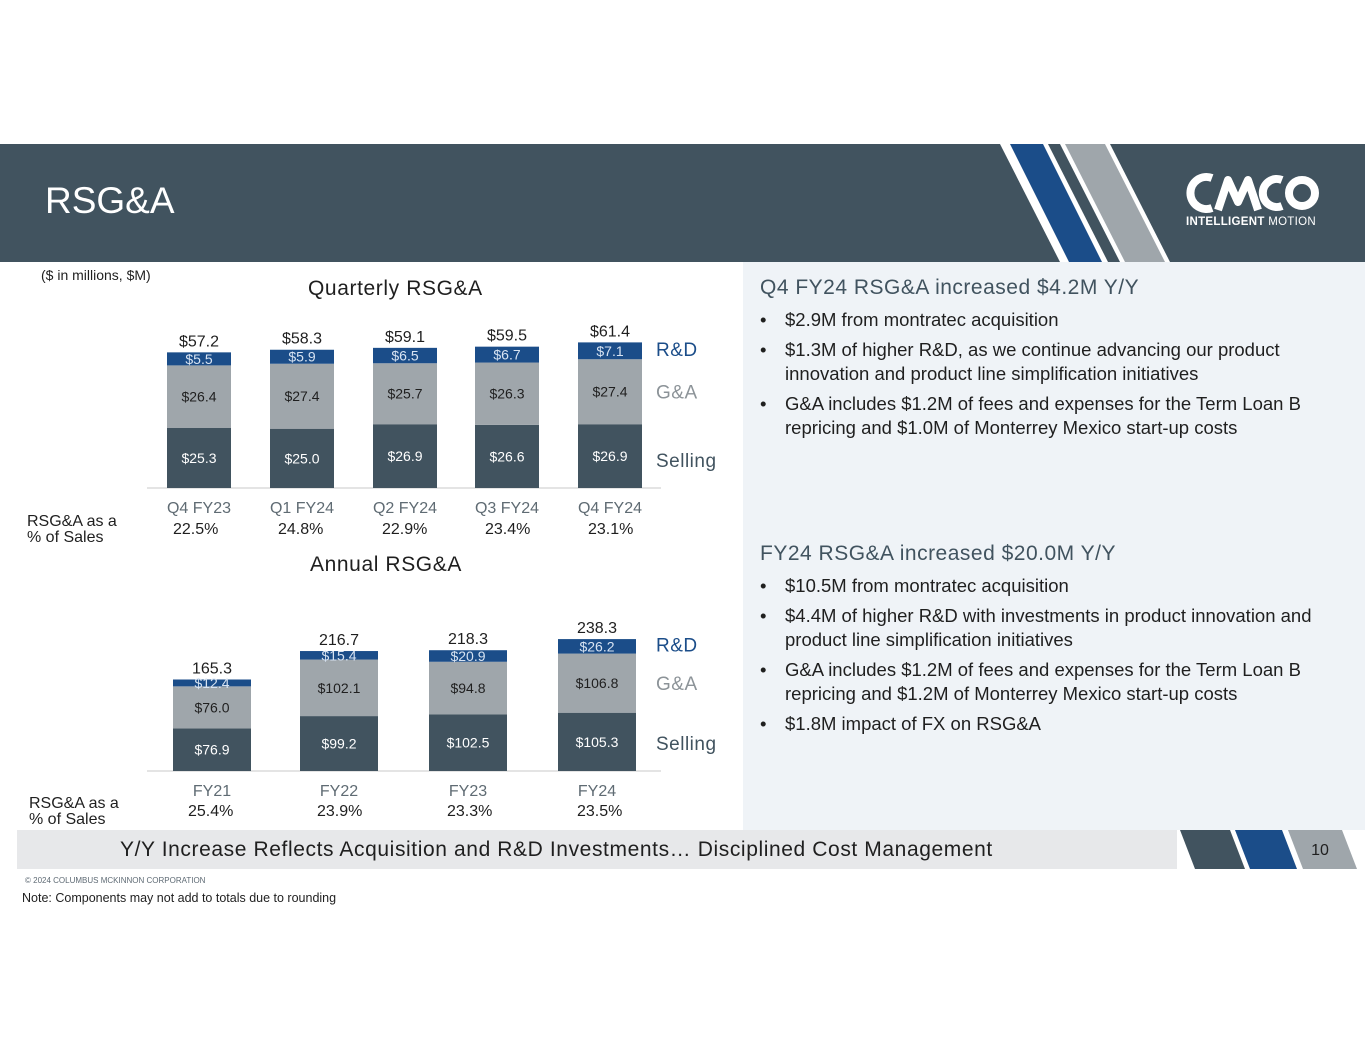 This screenshot has width=1365, height=1055. I want to click on data-label: $105.3, so click(597, 742).